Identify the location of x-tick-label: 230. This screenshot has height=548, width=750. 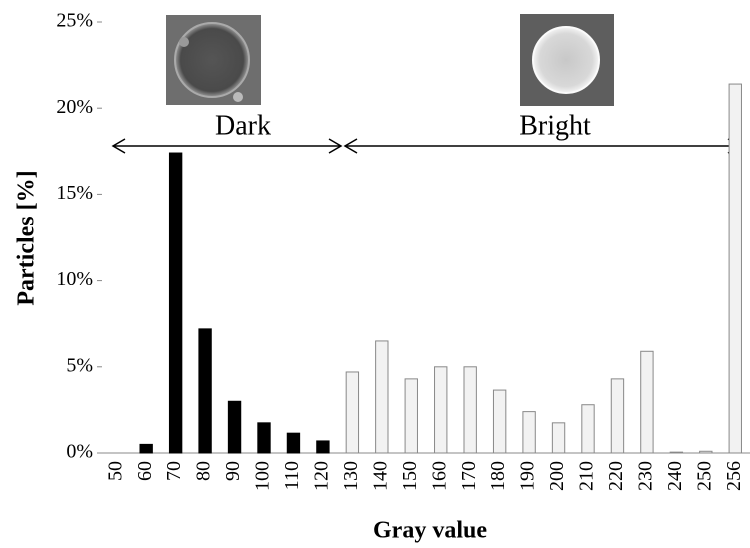
(646, 476).